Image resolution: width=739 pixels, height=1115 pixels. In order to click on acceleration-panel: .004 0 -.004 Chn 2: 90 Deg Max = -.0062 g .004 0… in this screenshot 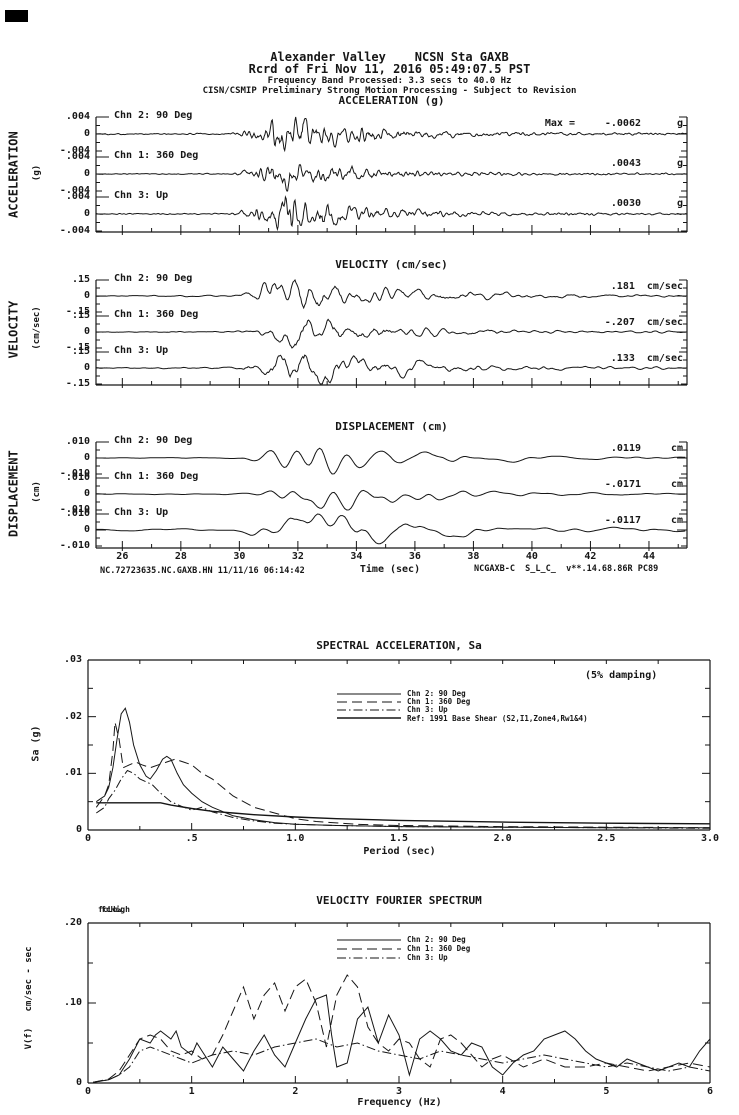, I will do `click(369, 183)`.